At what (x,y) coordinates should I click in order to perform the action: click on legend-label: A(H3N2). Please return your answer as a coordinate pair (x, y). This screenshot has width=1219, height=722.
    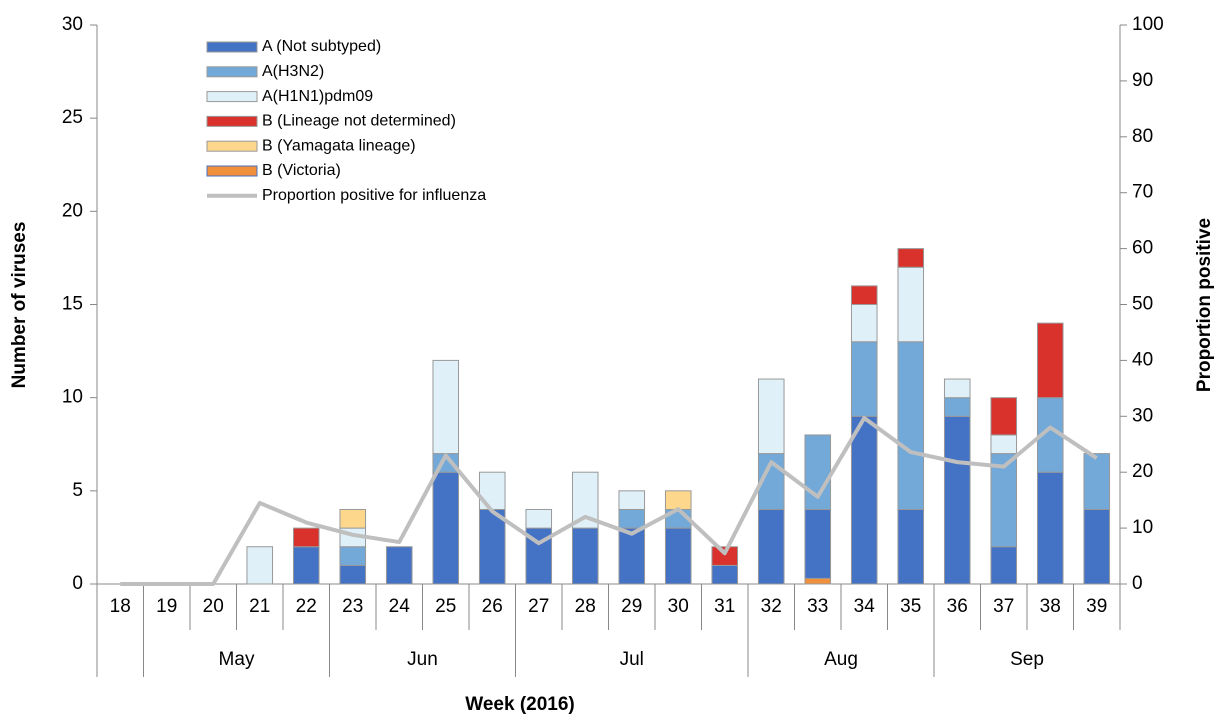
    Looking at the image, I should click on (293, 71).